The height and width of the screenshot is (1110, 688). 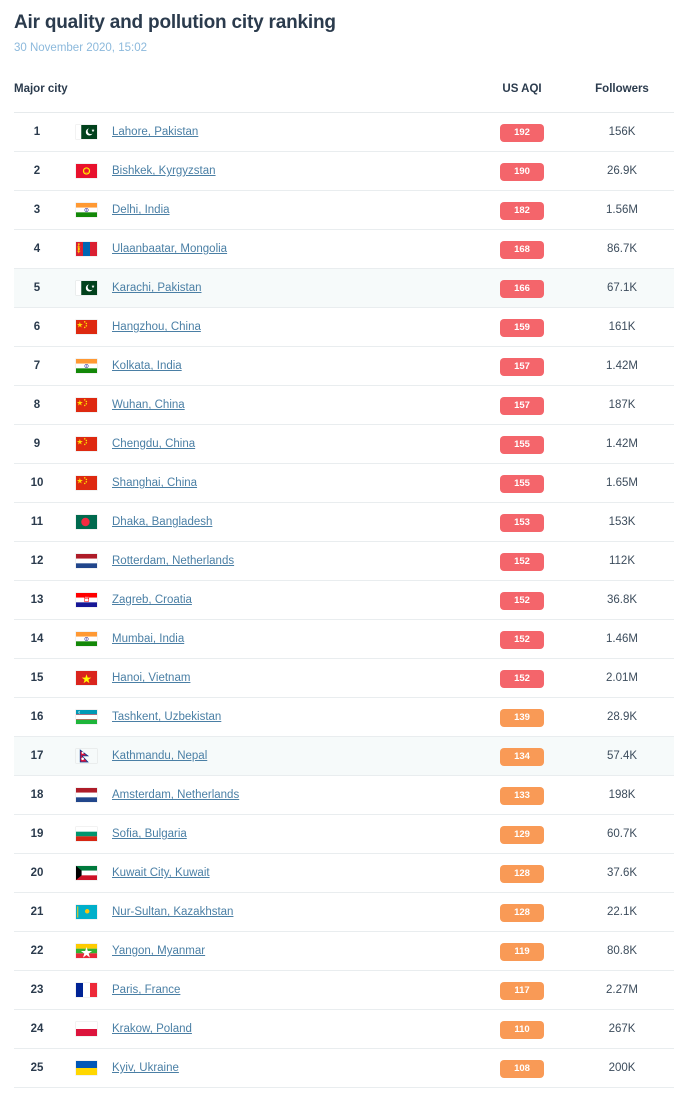 I want to click on rank-number: 23, so click(x=37, y=990).